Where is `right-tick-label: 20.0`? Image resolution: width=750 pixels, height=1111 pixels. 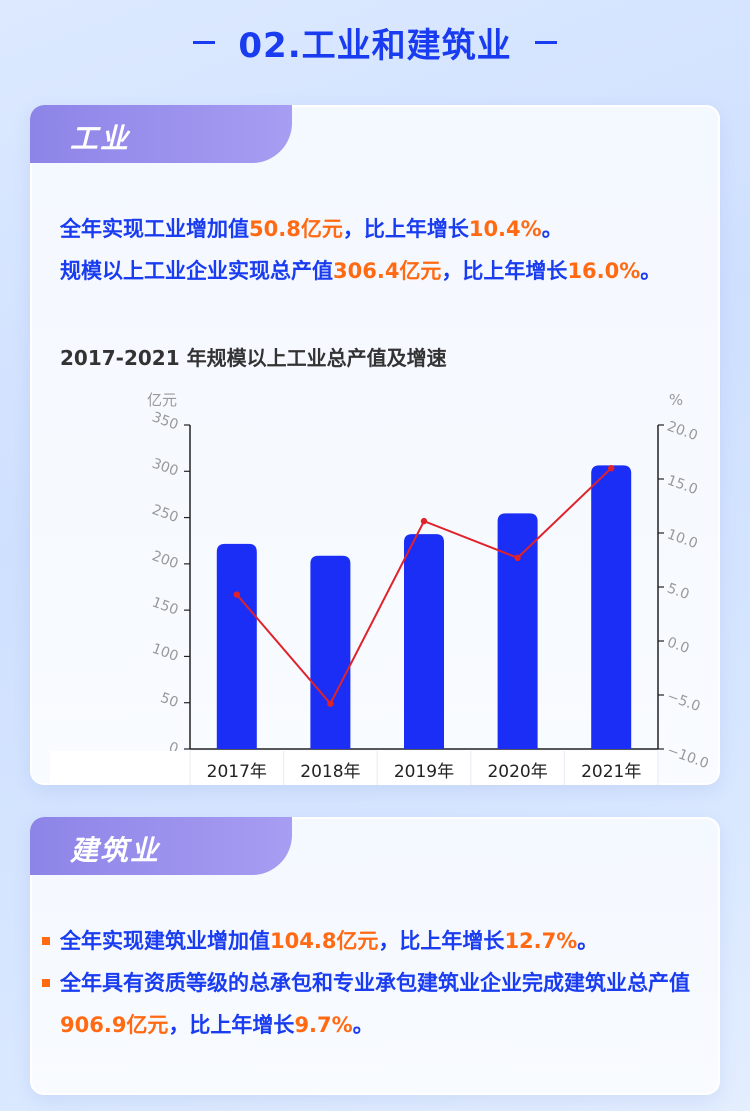 right-tick-label: 20.0 is located at coordinates (682, 431).